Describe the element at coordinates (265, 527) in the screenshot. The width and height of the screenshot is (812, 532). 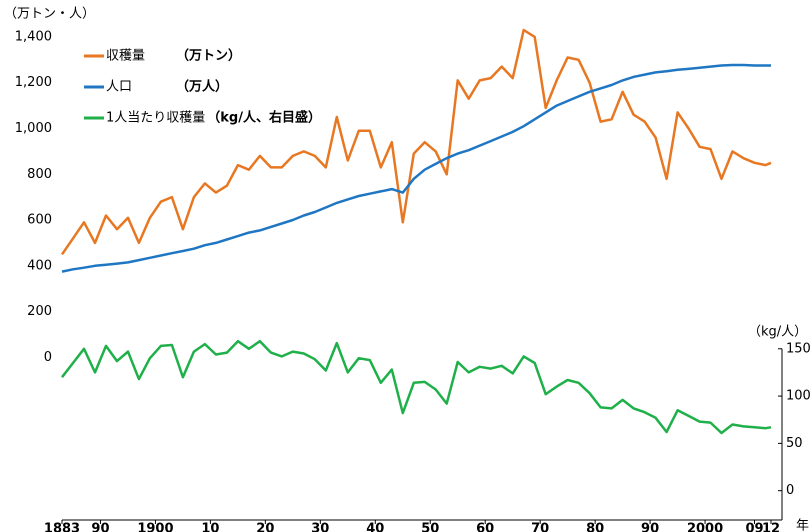
I see `x-tick-label: 20` at that location.